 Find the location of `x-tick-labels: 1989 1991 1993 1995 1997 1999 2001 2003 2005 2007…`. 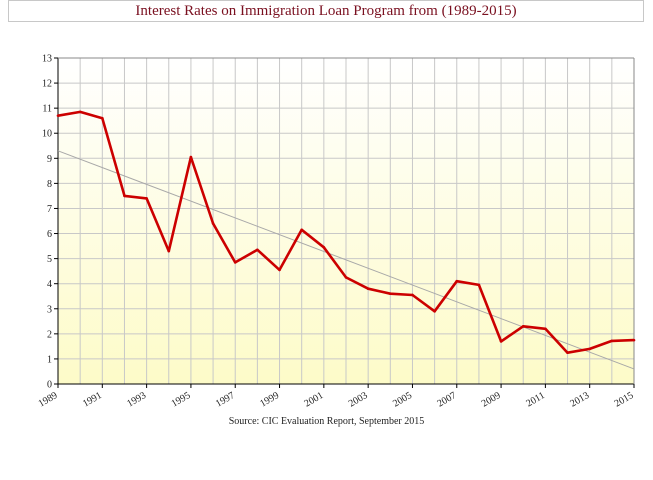

x-tick-labels: 1989 1991 1993 1995 1997 1999 2001 2003 2005 2007… is located at coordinates (336, 397).